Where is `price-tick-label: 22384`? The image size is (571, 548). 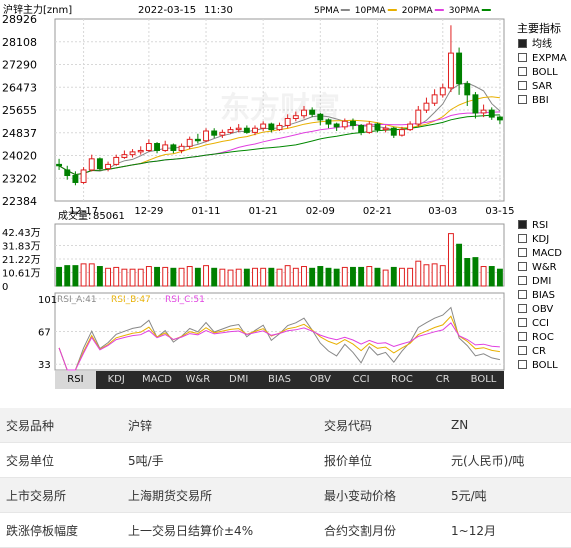
price-tick-label: 22384 is located at coordinates (19, 201).